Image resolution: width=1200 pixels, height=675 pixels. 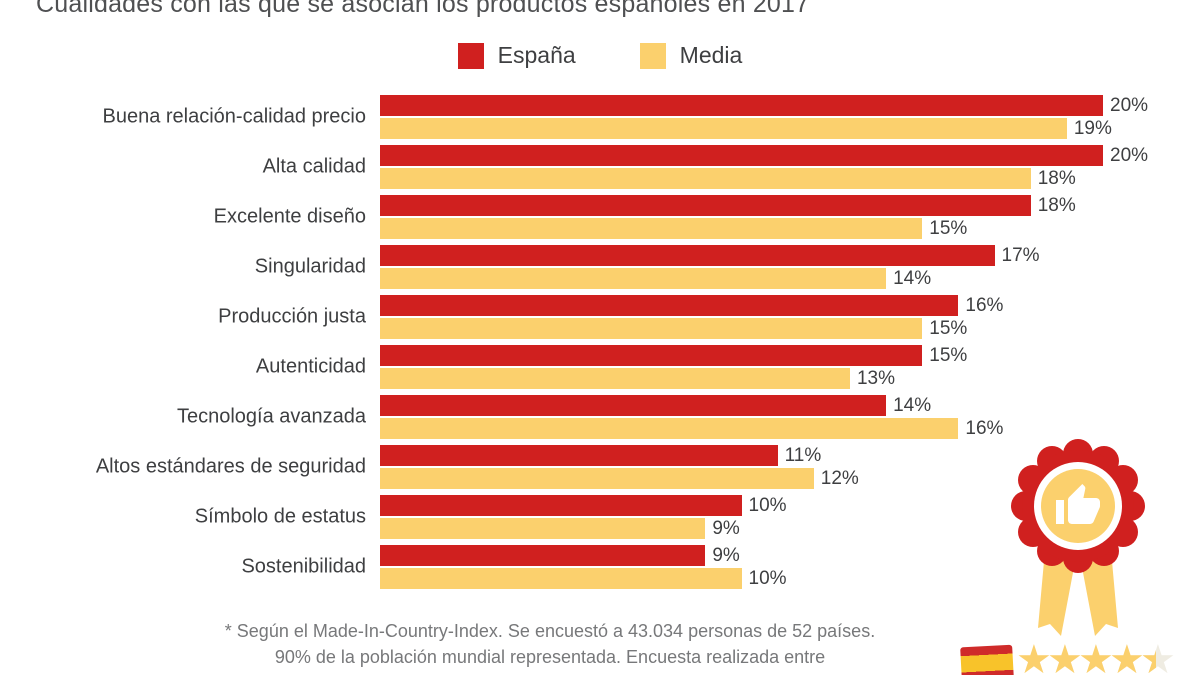 What do you see at coordinates (280, 516) in the screenshot?
I see `category-label: Símbolo de estatus` at bounding box center [280, 516].